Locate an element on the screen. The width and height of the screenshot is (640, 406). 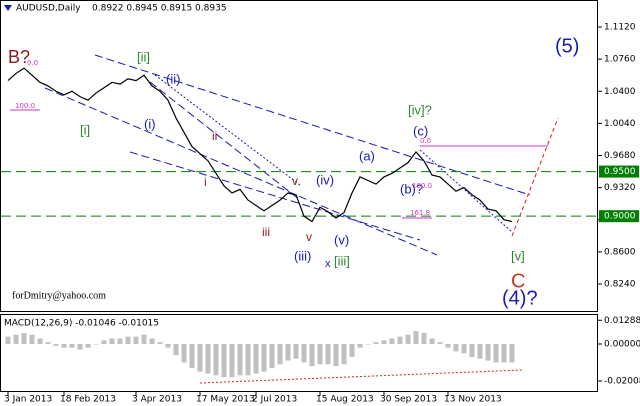
wave-label: ii is located at coordinates (214, 136).